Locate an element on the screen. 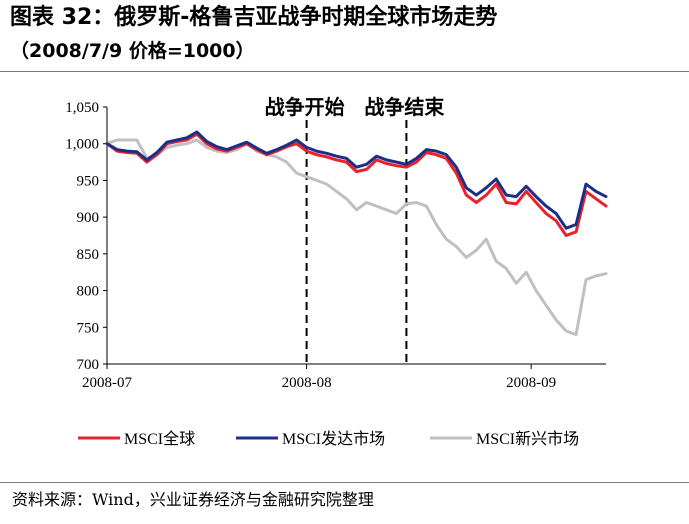 The image size is (689, 524). event-marker-label: 战争开始 is located at coordinates (305, 107).